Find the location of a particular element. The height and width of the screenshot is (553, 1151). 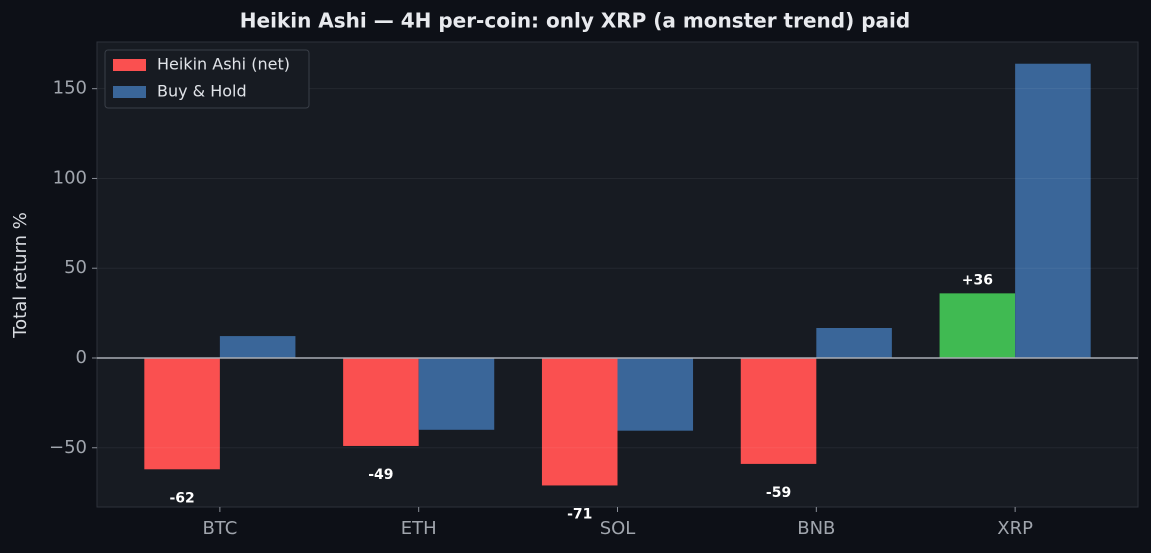

y-tick-label: −50 is located at coordinates (68, 447).